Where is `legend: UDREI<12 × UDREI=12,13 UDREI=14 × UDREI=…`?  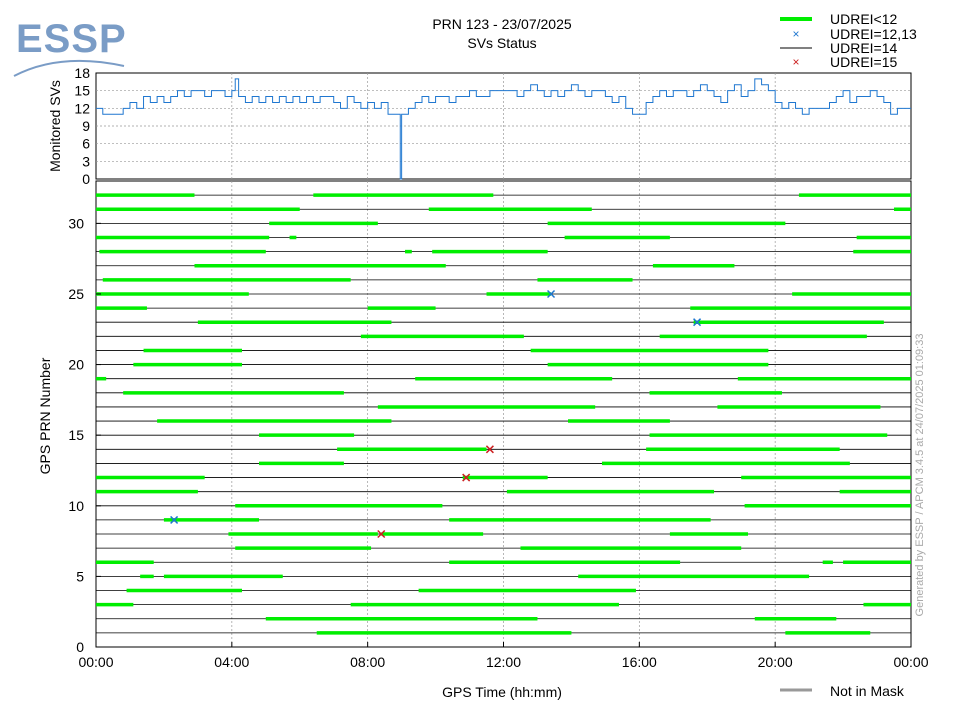 legend: UDREI<12 × UDREI=12,13 UDREI=14 × UDREI=… is located at coordinates (848, 40).